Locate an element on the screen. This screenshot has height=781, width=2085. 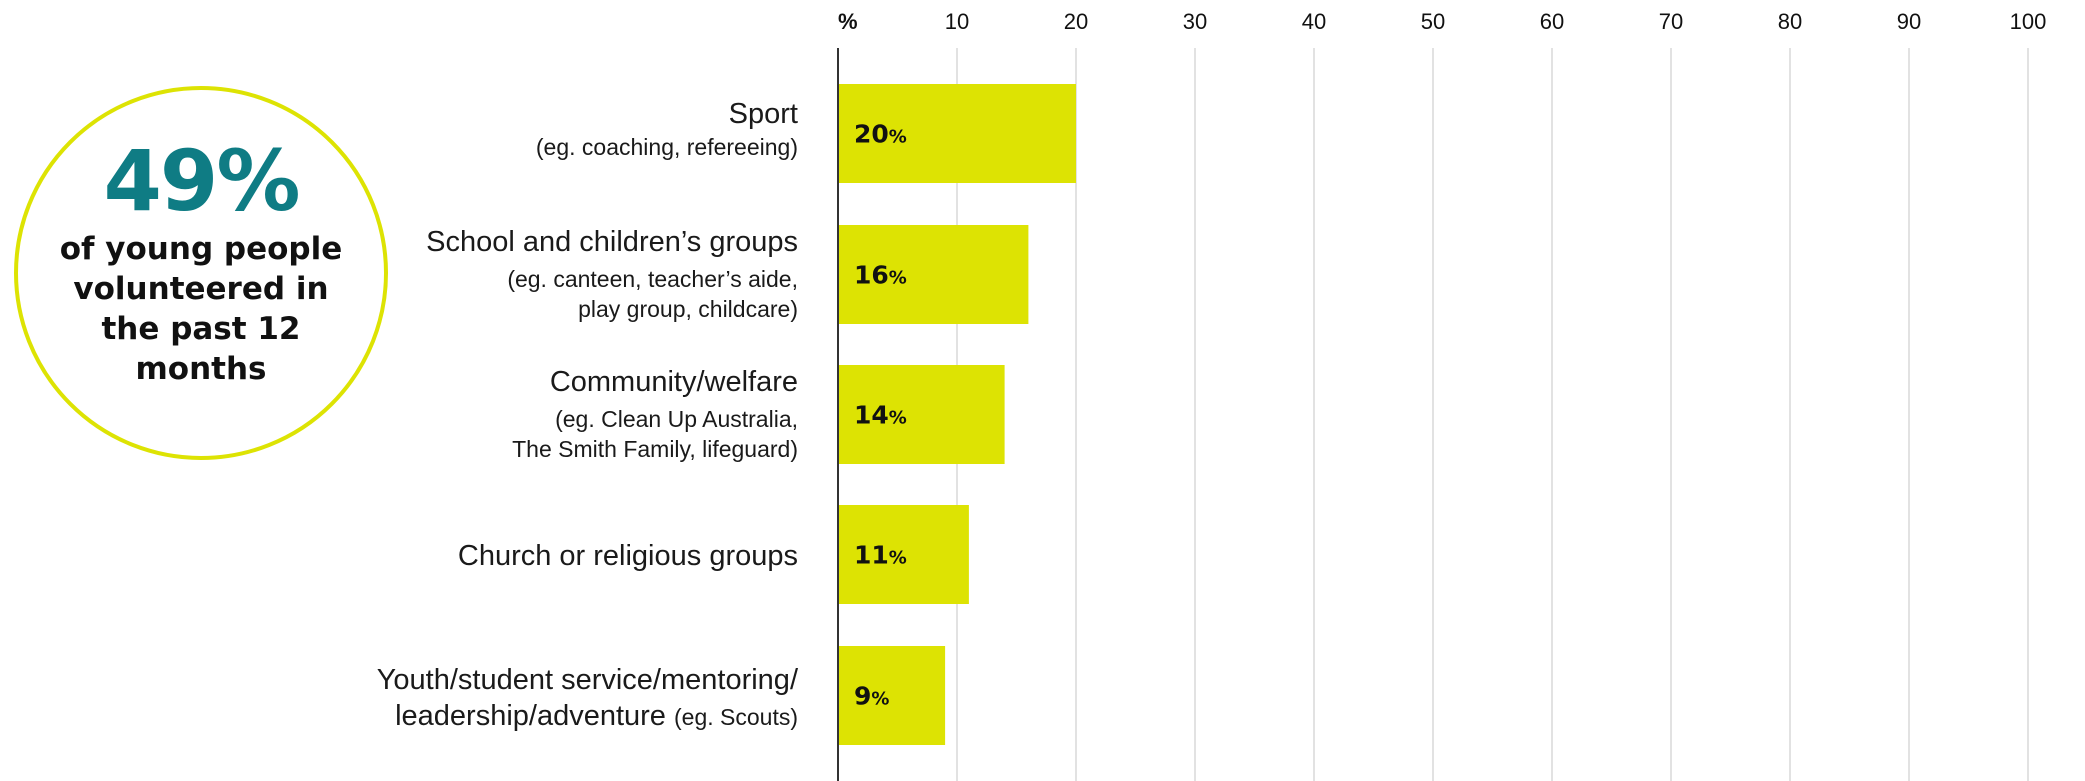
category-main-label: Sport is located at coordinates (763, 114).